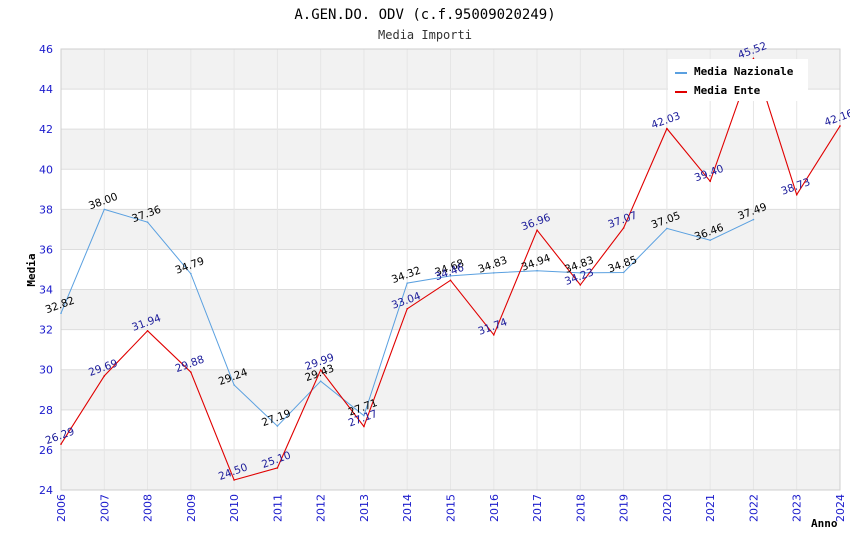 The width and height of the screenshot is (850, 550). What do you see at coordinates (46, 209) in the screenshot?
I see `y-tick-label: 38` at bounding box center [46, 209].